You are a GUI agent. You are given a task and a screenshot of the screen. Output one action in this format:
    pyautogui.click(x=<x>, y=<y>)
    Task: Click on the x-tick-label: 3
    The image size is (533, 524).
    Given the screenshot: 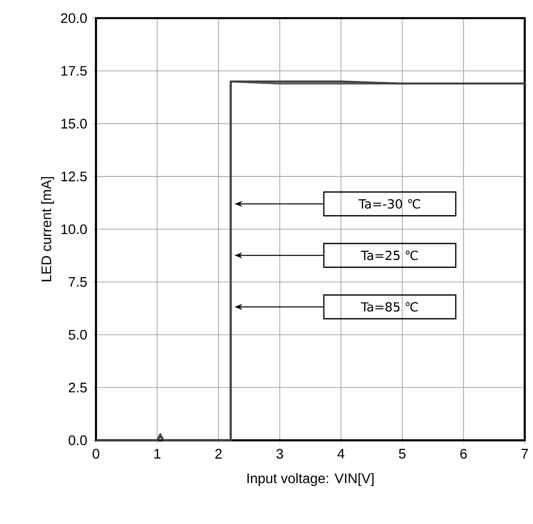 What is the action you would take?
    pyautogui.click(x=279, y=453)
    